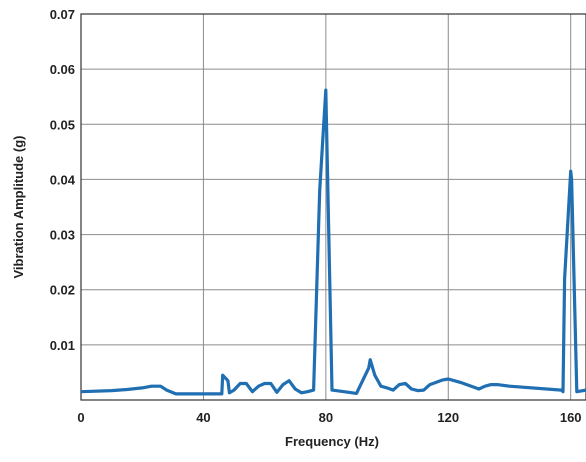  I want to click on y-tick-label: 0.07, so click(62, 14).